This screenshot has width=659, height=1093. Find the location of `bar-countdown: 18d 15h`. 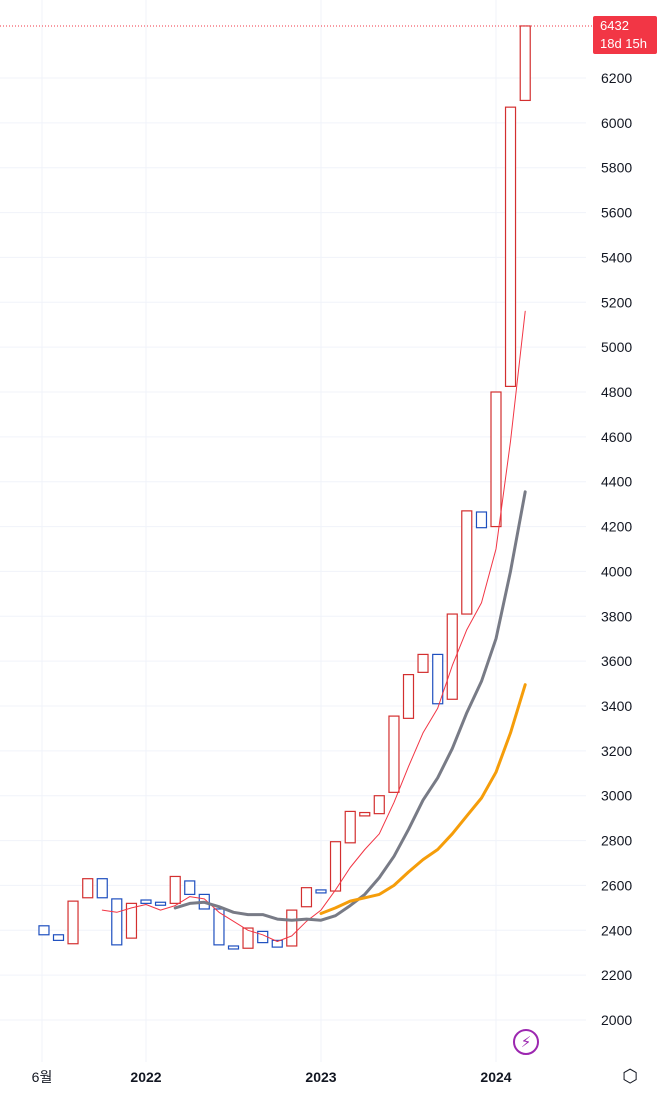

bar-countdown: 18d 15h is located at coordinates (623, 43).